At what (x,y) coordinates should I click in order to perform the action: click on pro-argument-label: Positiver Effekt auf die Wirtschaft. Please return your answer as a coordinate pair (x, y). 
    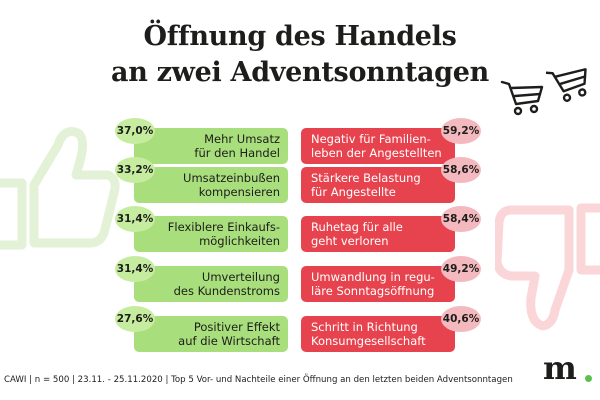
    Looking at the image, I should click on (211, 334).